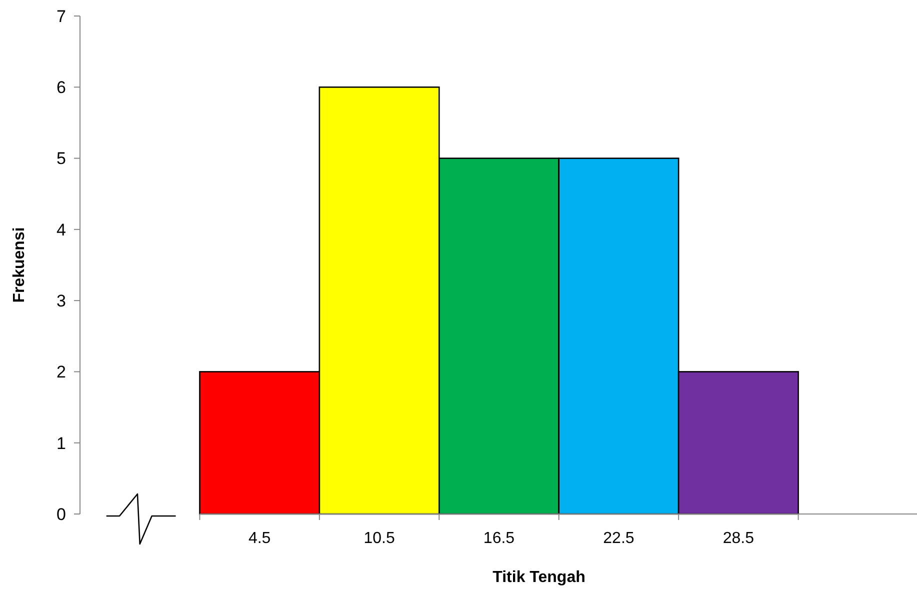 This screenshot has height=597, width=917. I want to click on y-tick-label: 1, so click(61, 443).